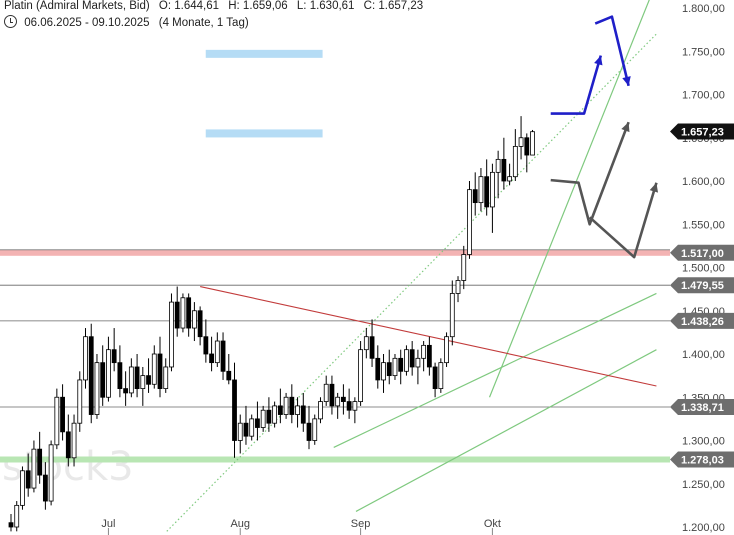  I want to click on y-tick-label: 1.300,00, so click(703, 442).